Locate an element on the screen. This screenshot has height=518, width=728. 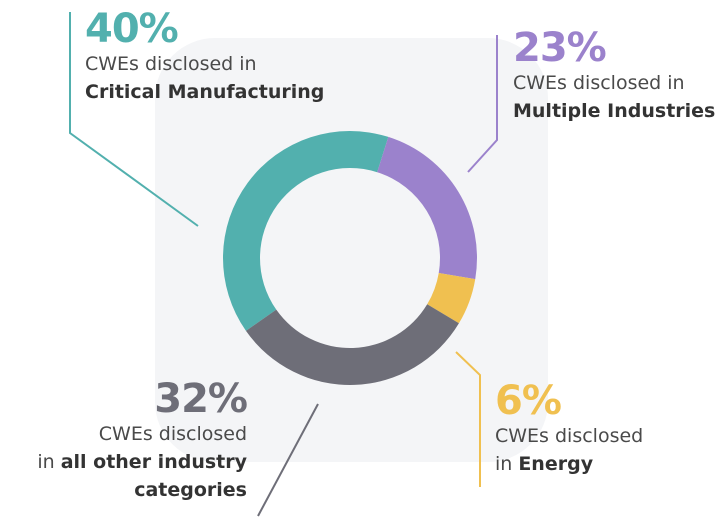
annotation: 23% CWEs disclosed in Multiple Industries is located at coordinates (620, 76).